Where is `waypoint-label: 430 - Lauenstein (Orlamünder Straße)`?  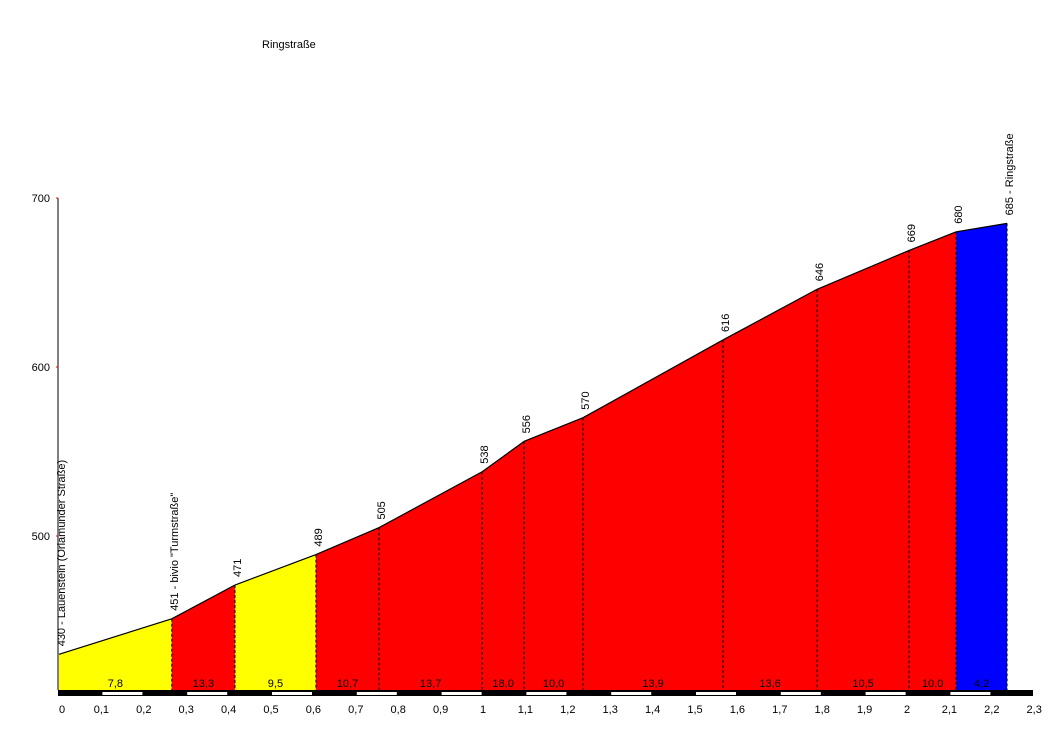 waypoint-label: 430 - Lauenstein (Orlamünder Straße) is located at coordinates (62, 553).